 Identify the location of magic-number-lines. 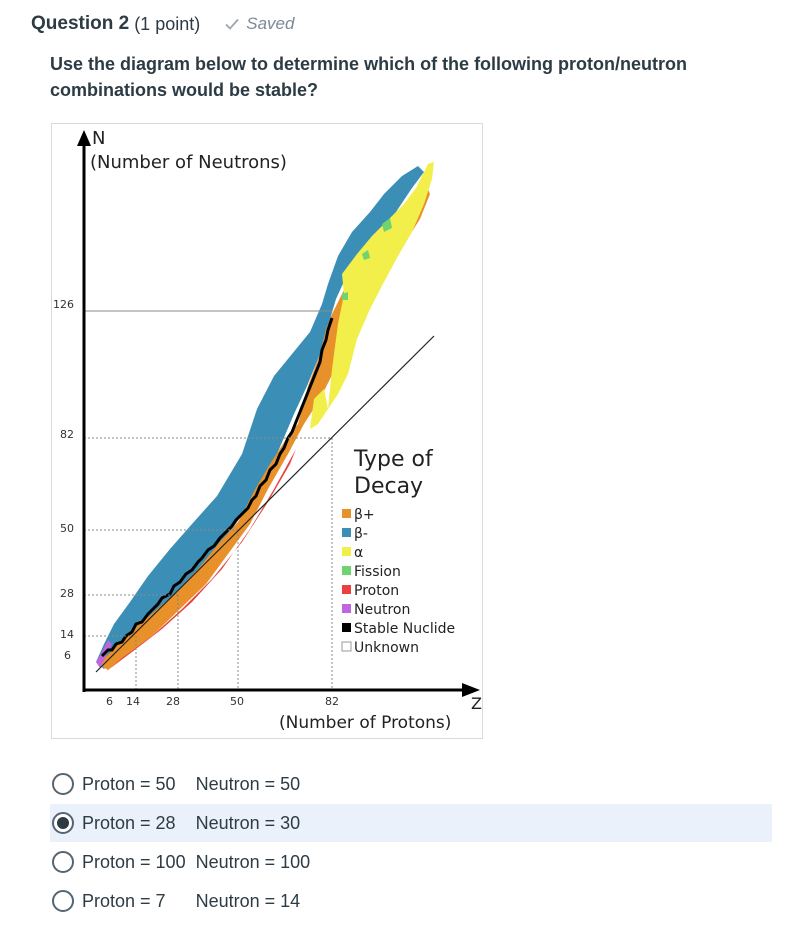
(208, 499).